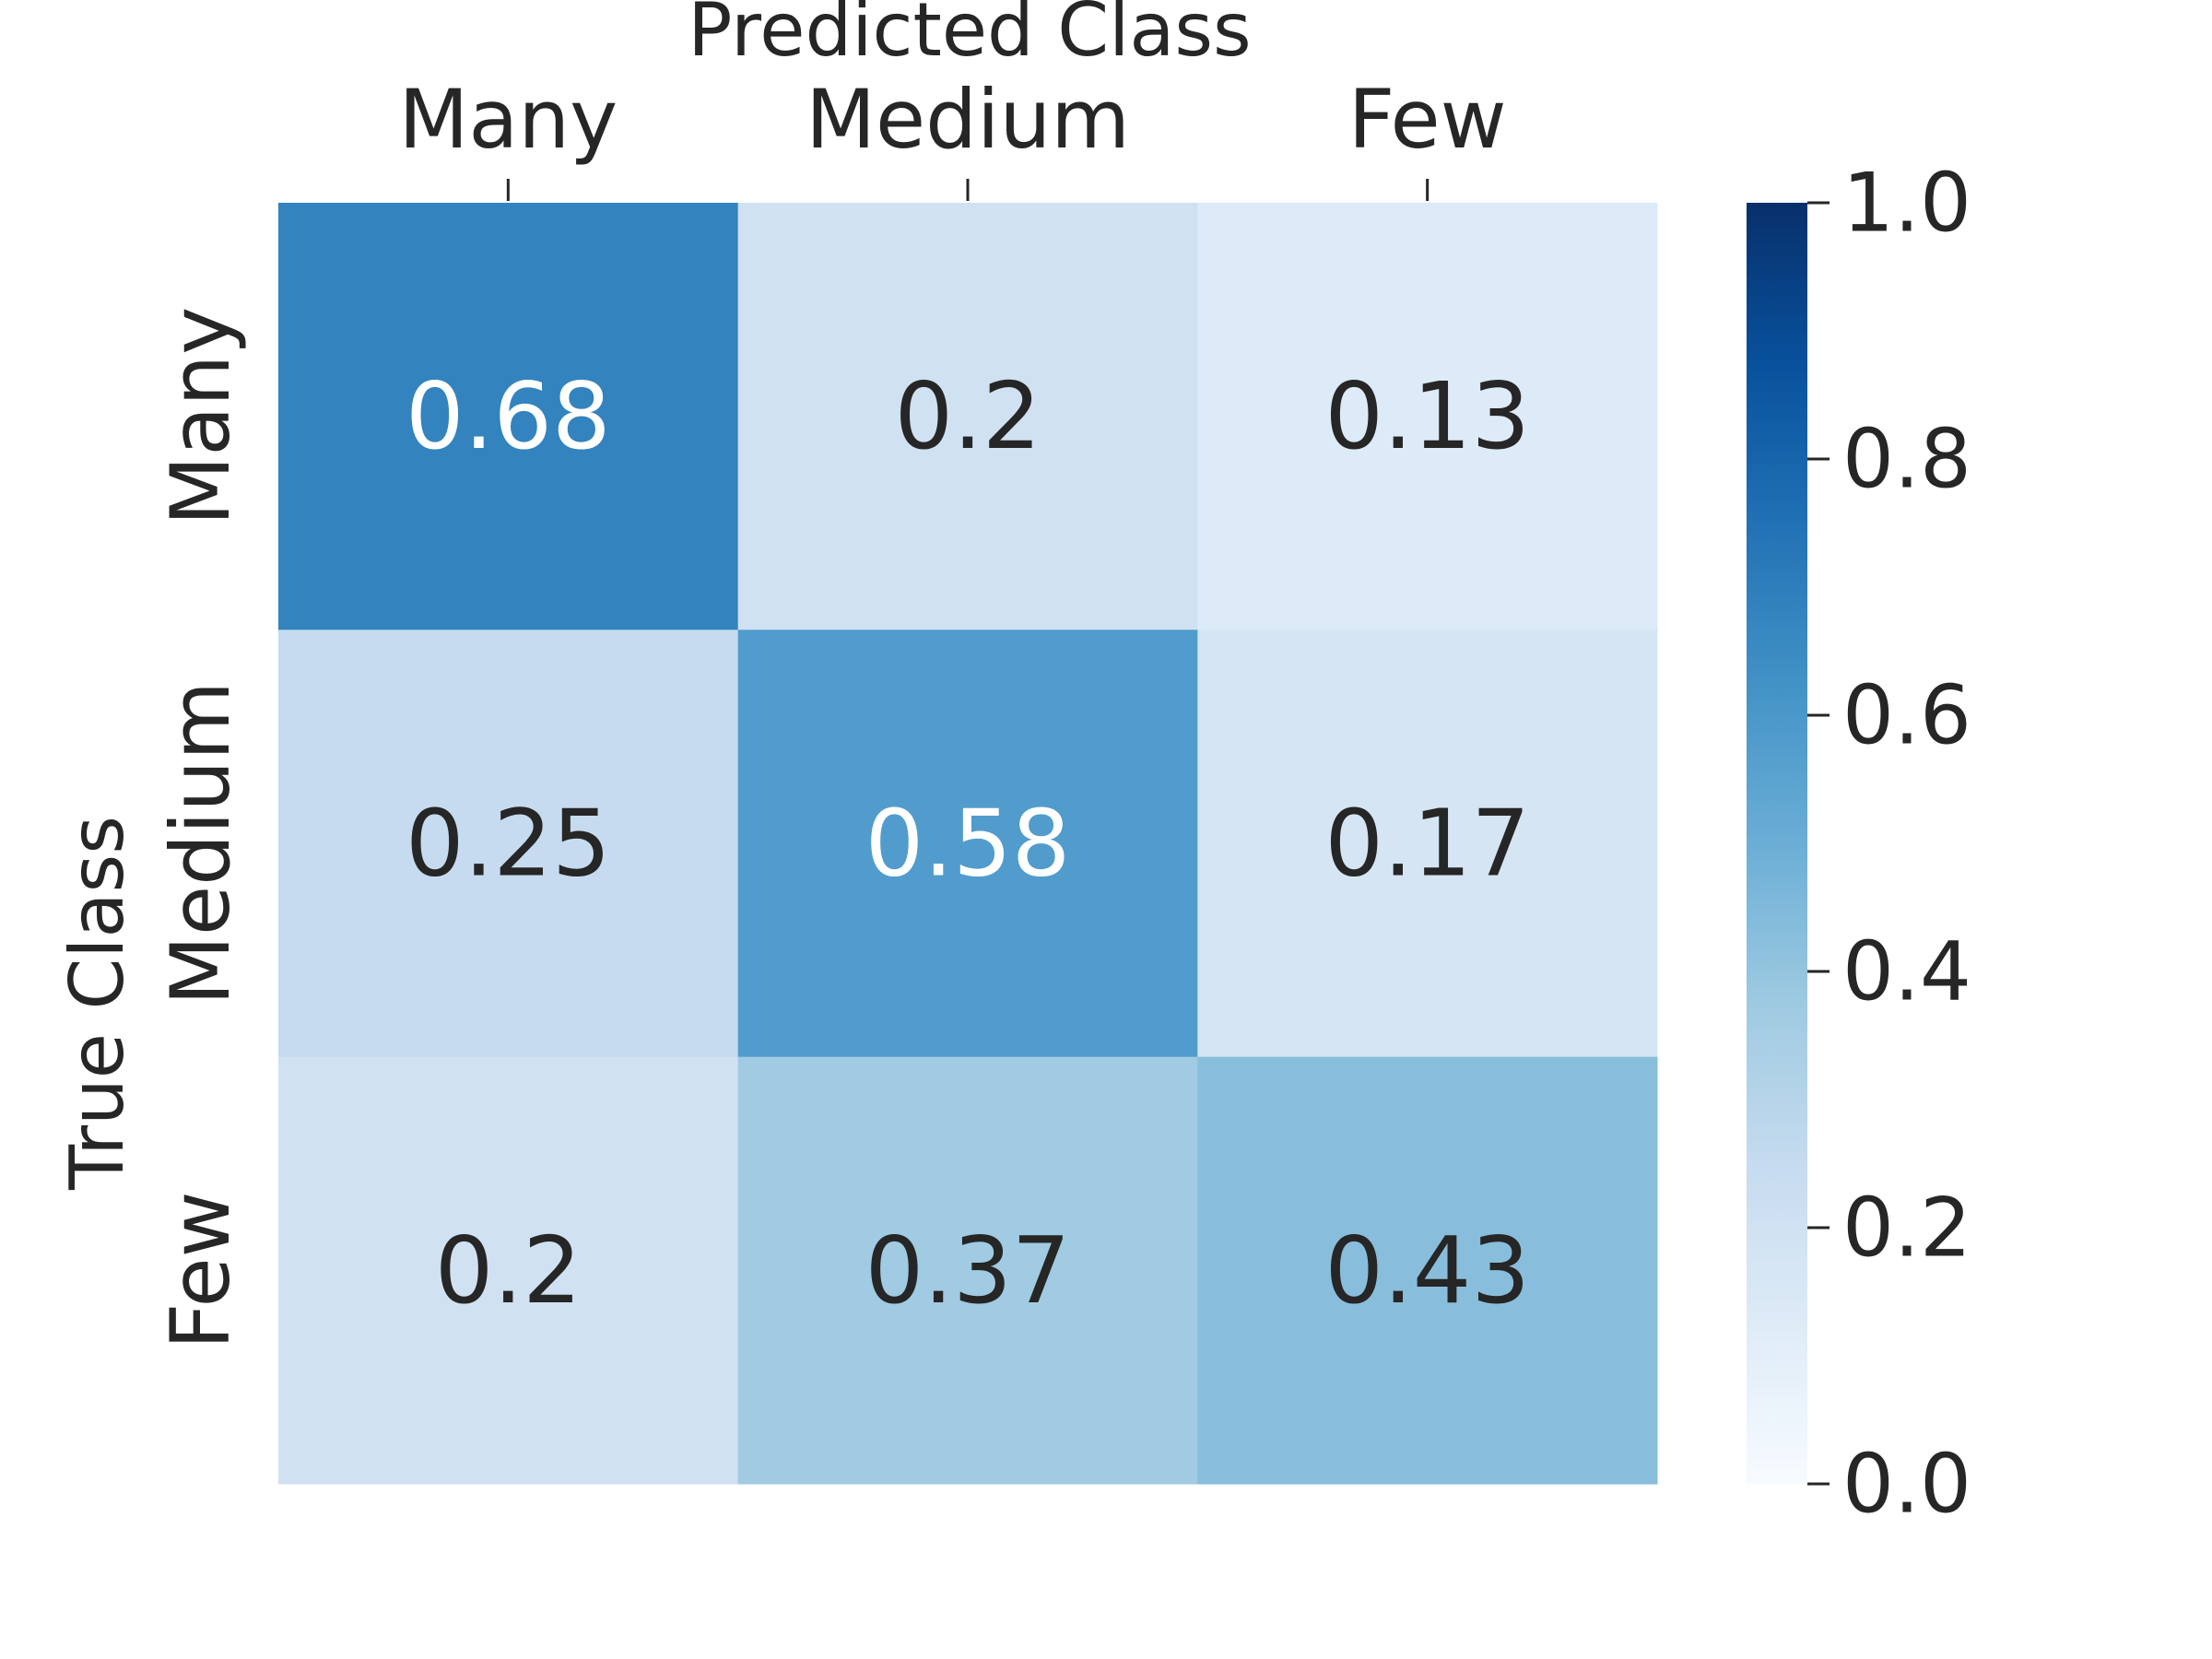  I want to click on y-axis-ticks: Many Medium Few, so click(200, 828).